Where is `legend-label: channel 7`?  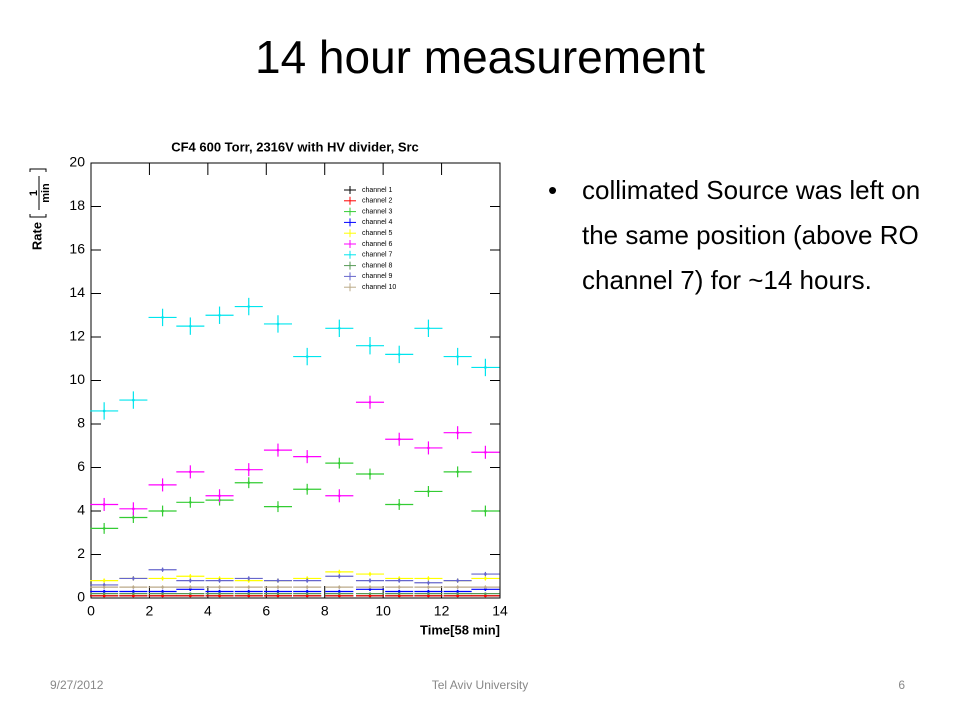 legend-label: channel 7 is located at coordinates (377, 255).